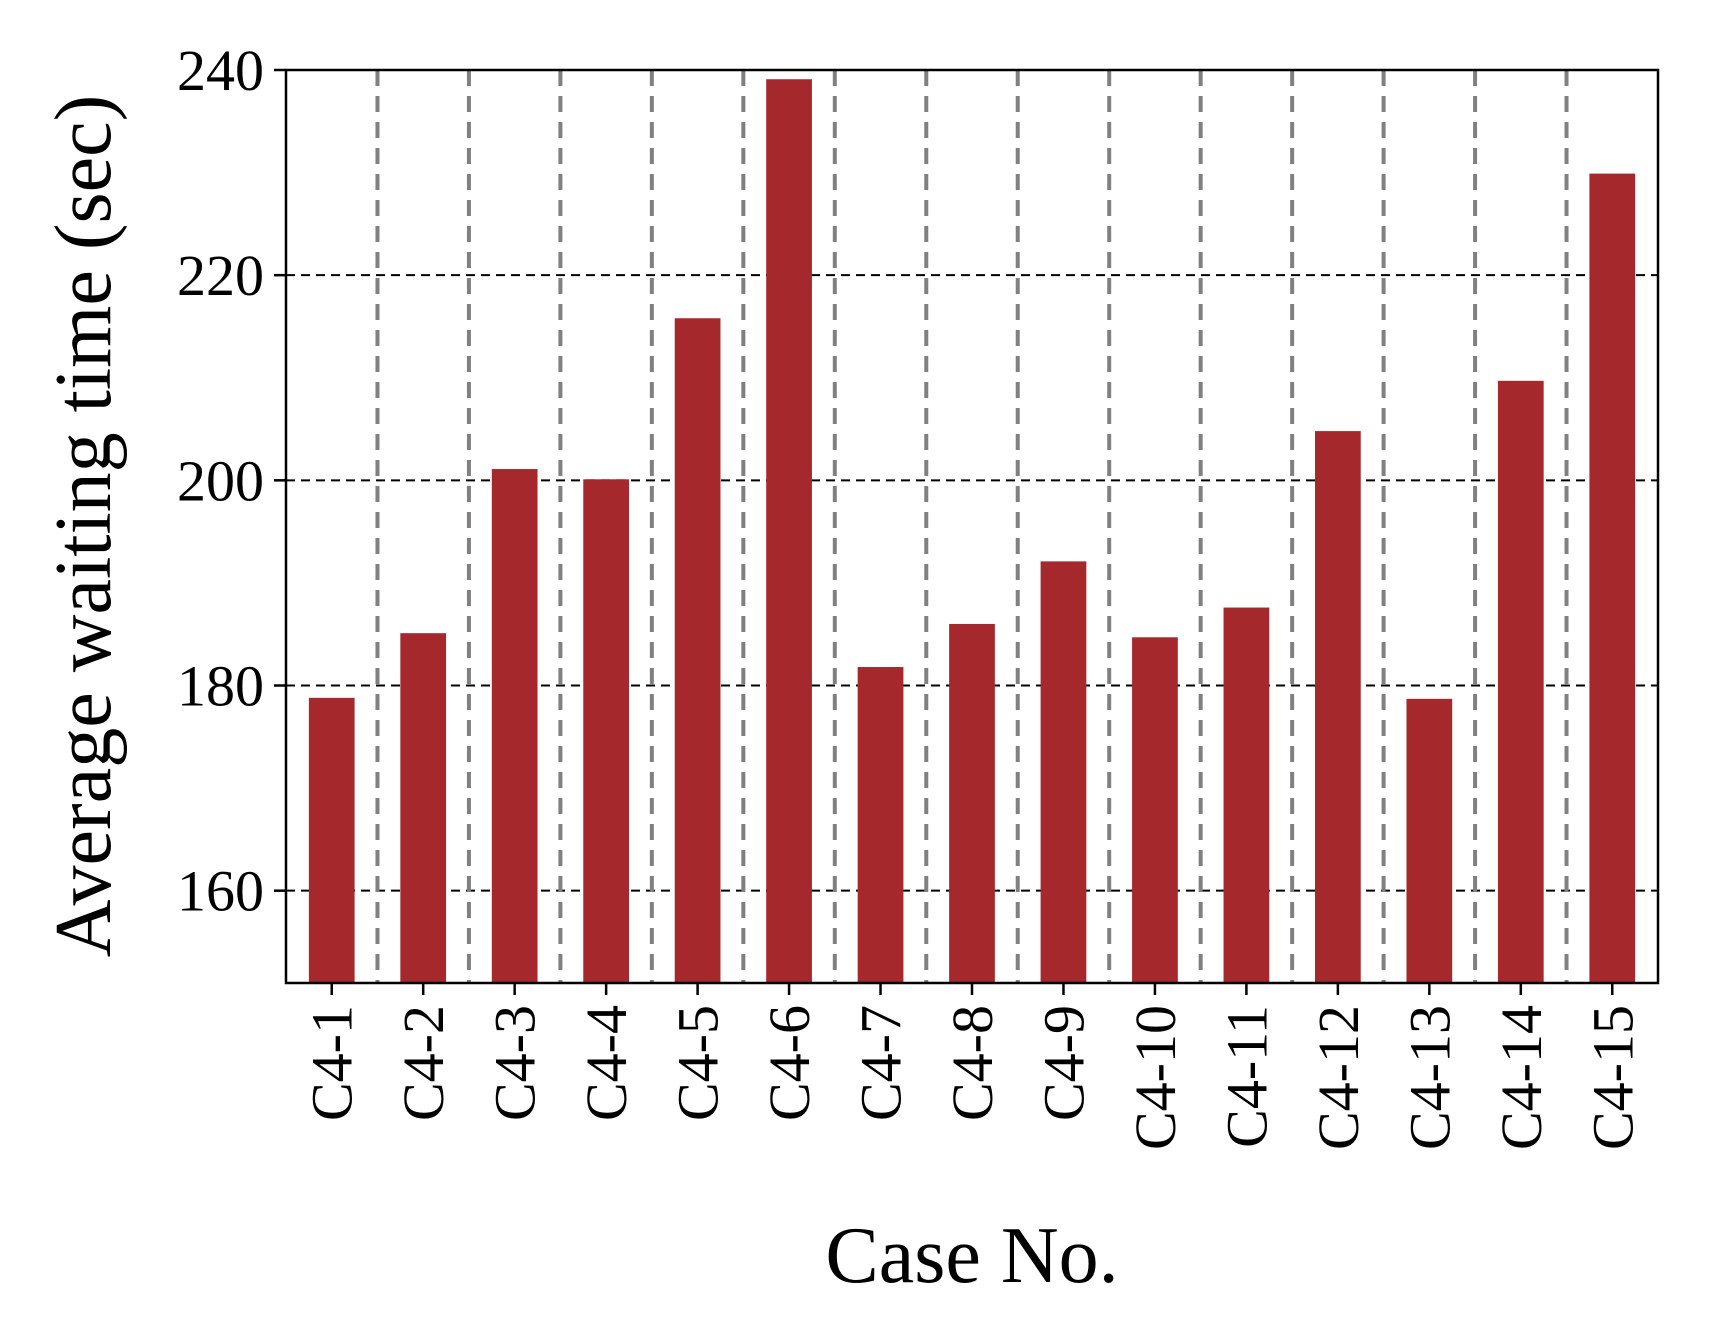 The height and width of the screenshot is (1327, 1709). I want to click on x-tick-label: C4-12, so click(1338, 1077).